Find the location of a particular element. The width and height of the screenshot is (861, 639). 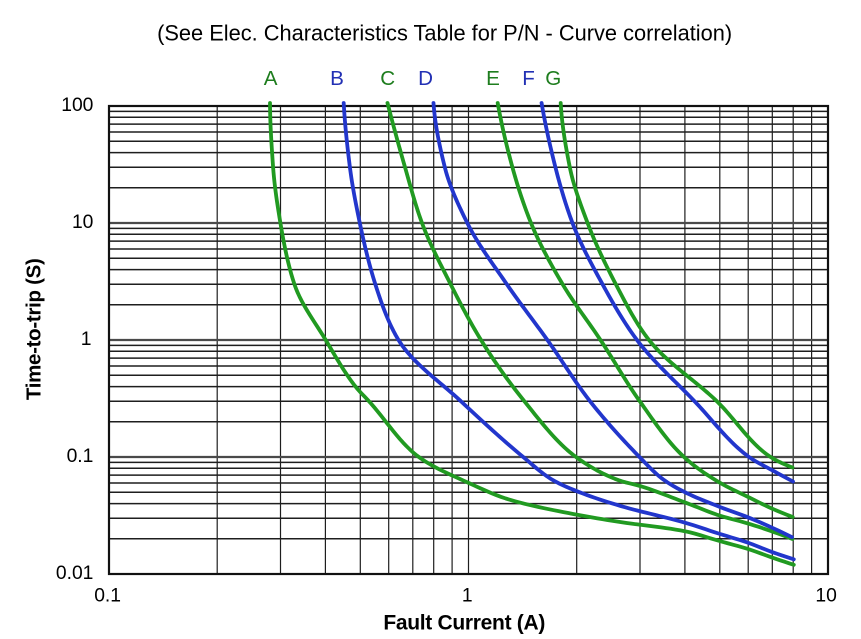

svg-text: D is located at coordinates (425, 78).